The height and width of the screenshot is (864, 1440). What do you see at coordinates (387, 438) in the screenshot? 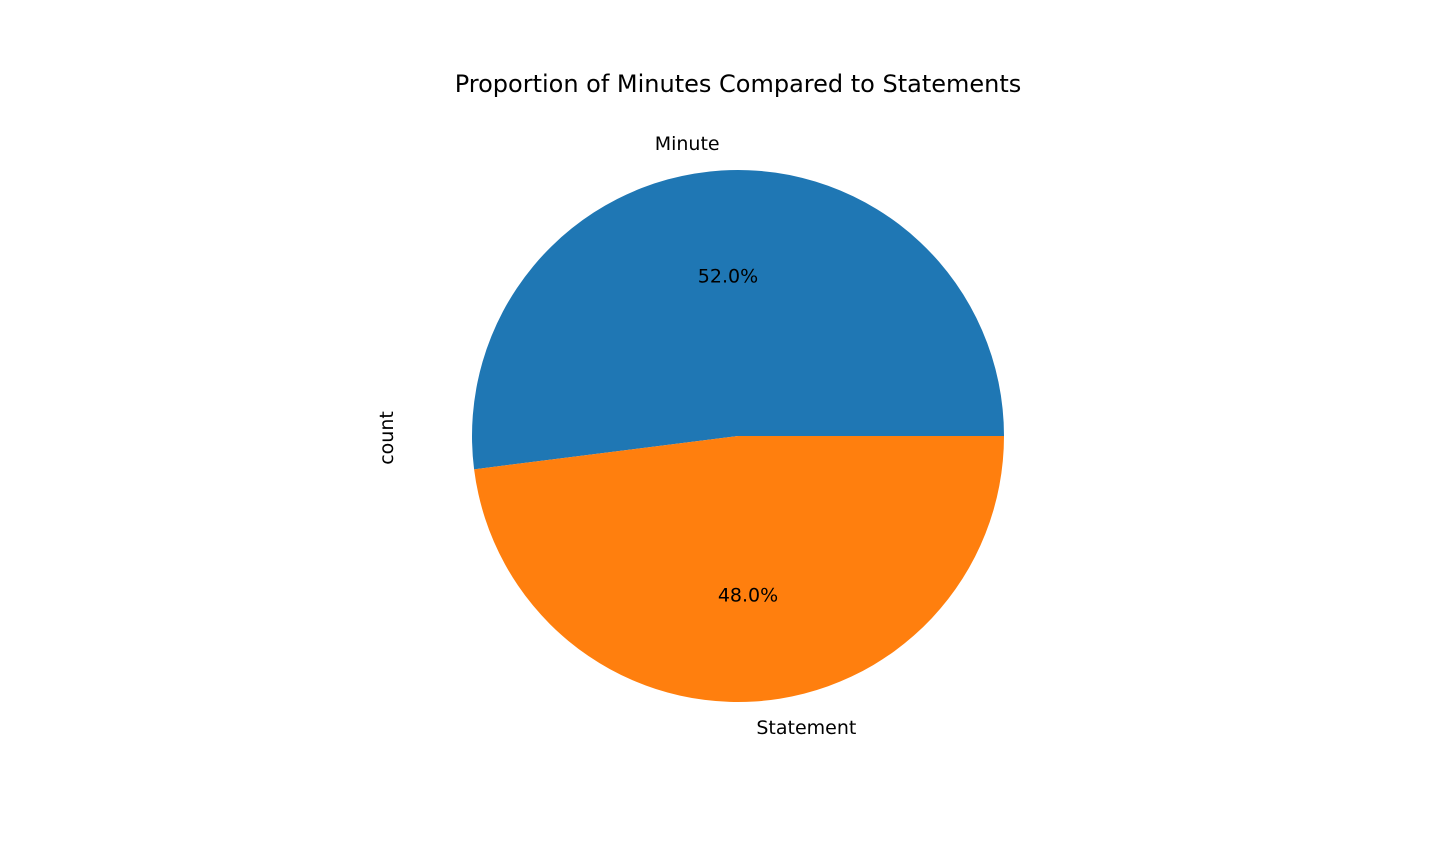
I see `y-axis-label: count` at bounding box center [387, 438].